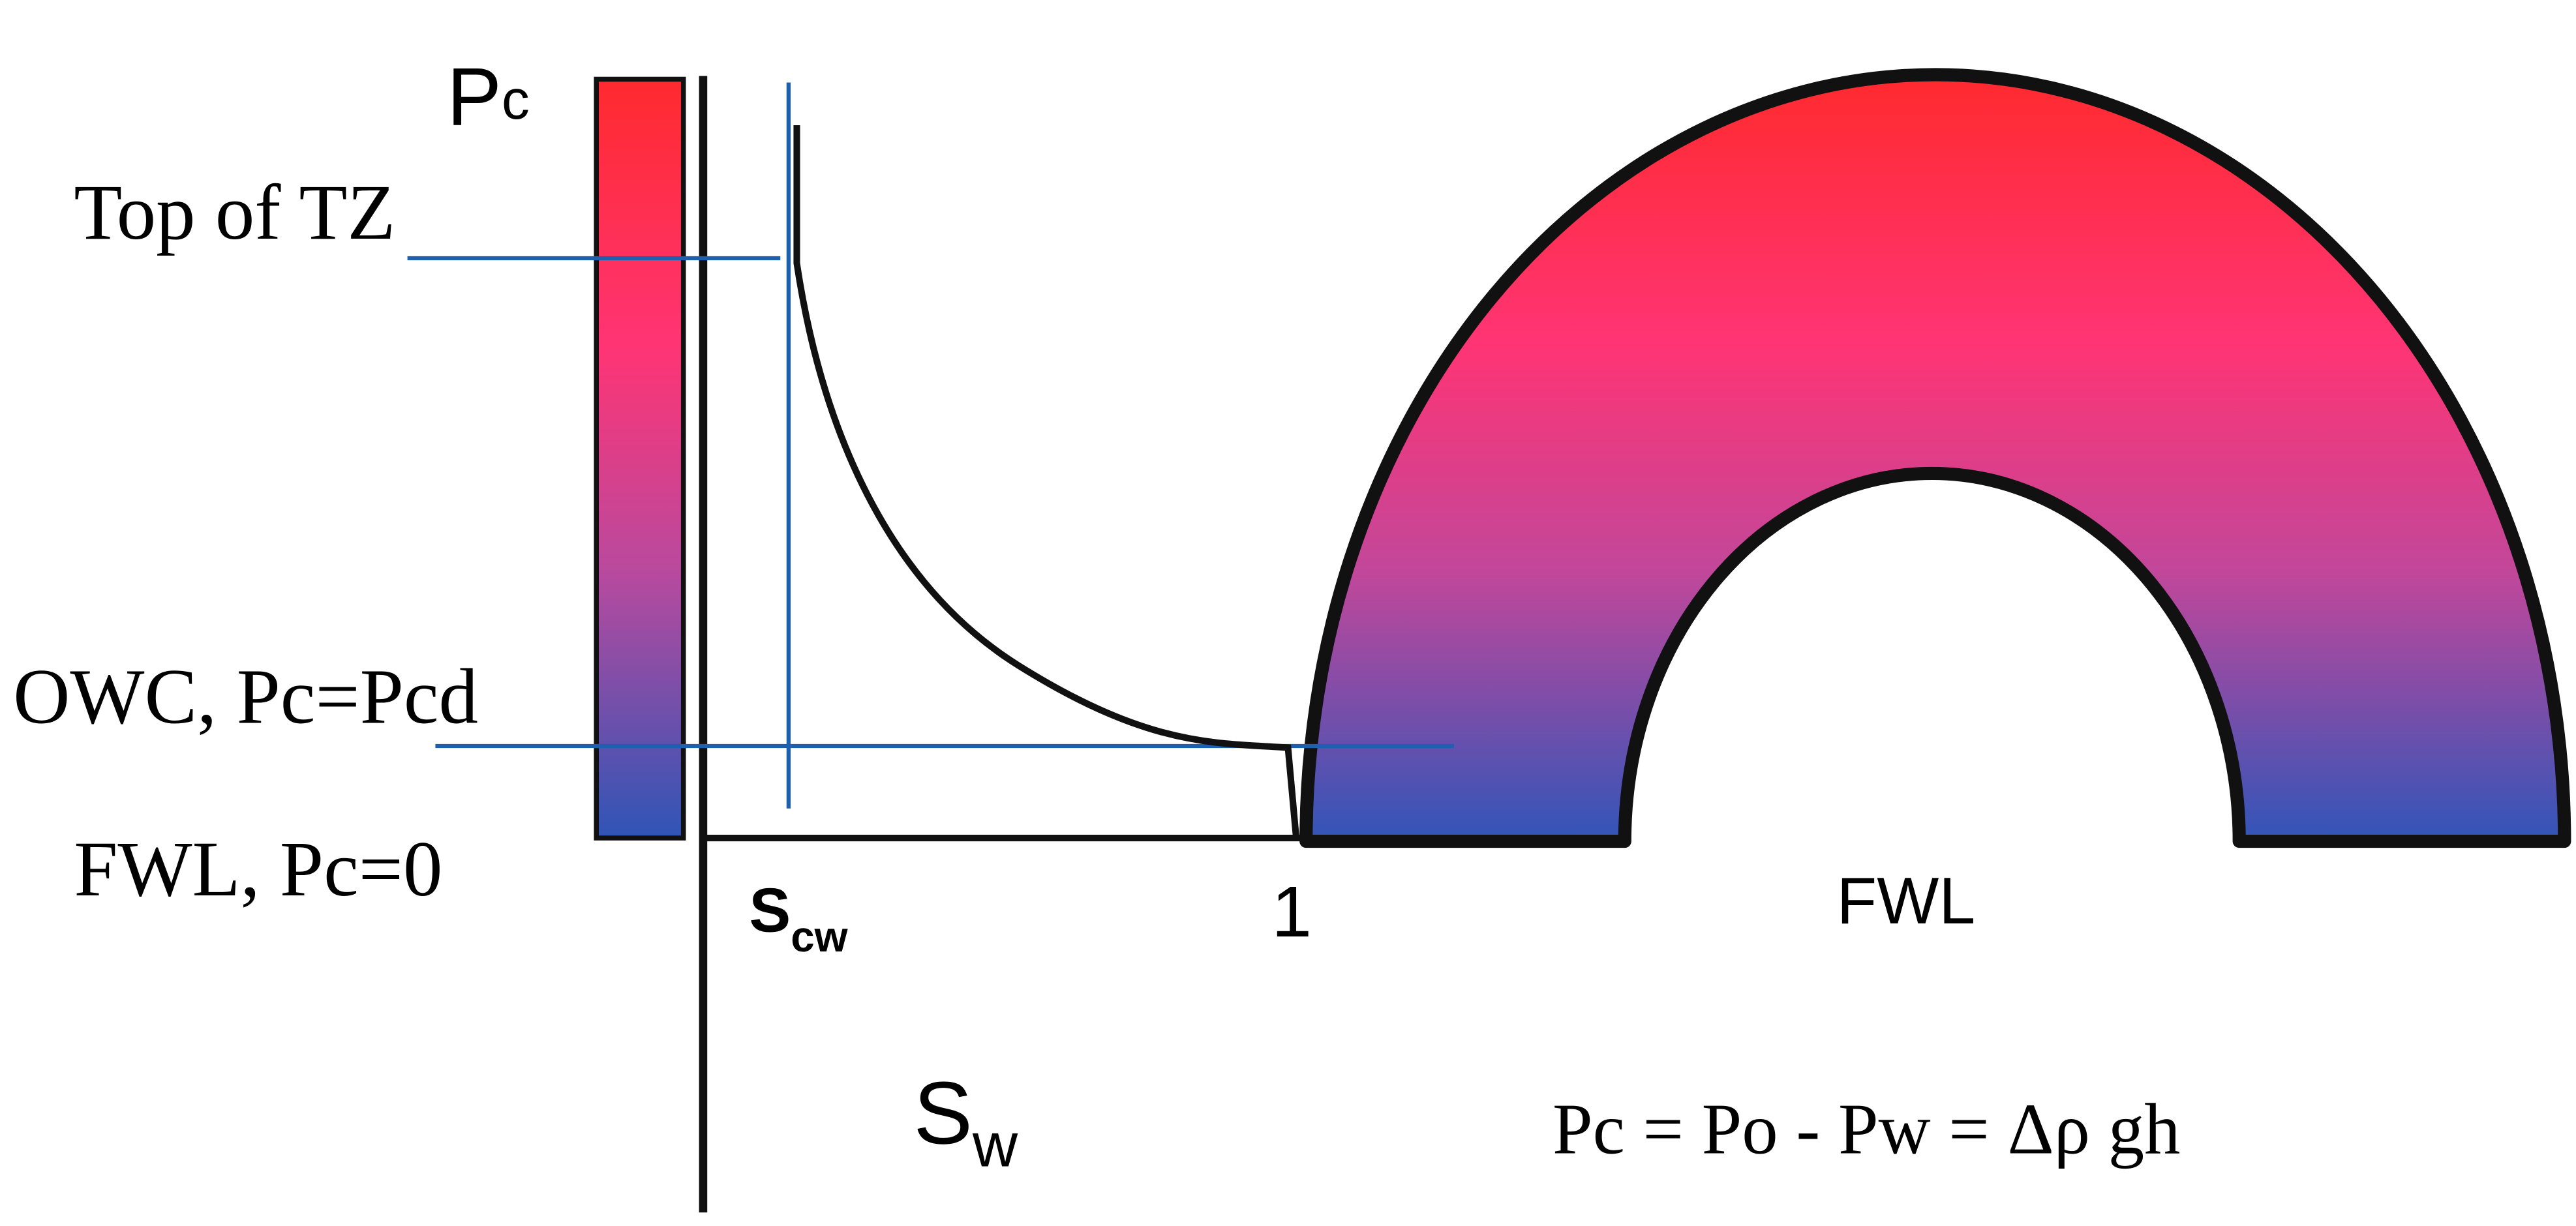 This screenshot has height=1226, width=2576. I want to click on pressure-bar, so click(640, 458).